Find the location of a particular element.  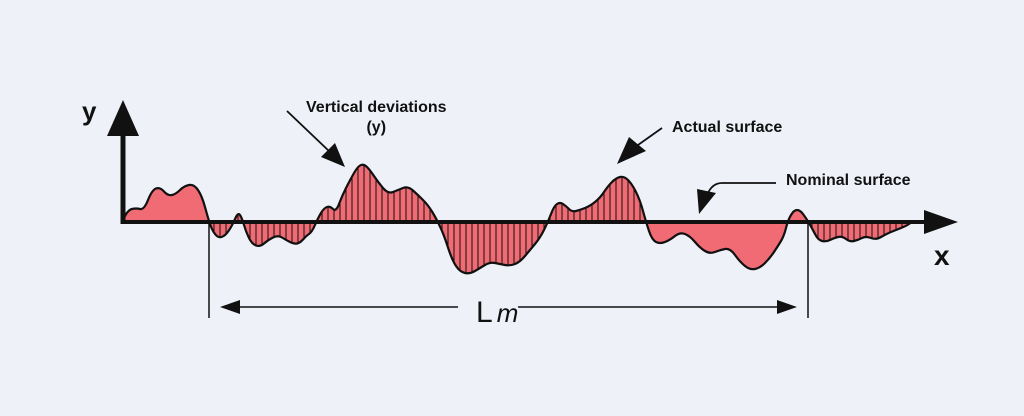

vertical-deviations-label: Vertical deviations (y) is located at coordinates (376, 118).